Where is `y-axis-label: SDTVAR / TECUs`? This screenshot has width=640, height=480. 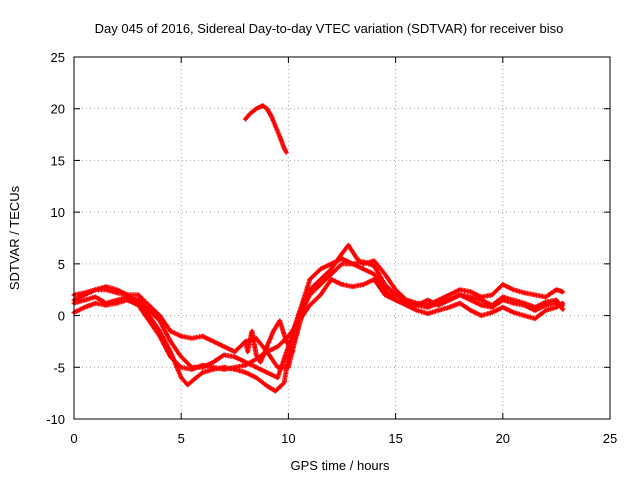
y-axis-label: SDTVAR / TECUs is located at coordinates (14, 237).